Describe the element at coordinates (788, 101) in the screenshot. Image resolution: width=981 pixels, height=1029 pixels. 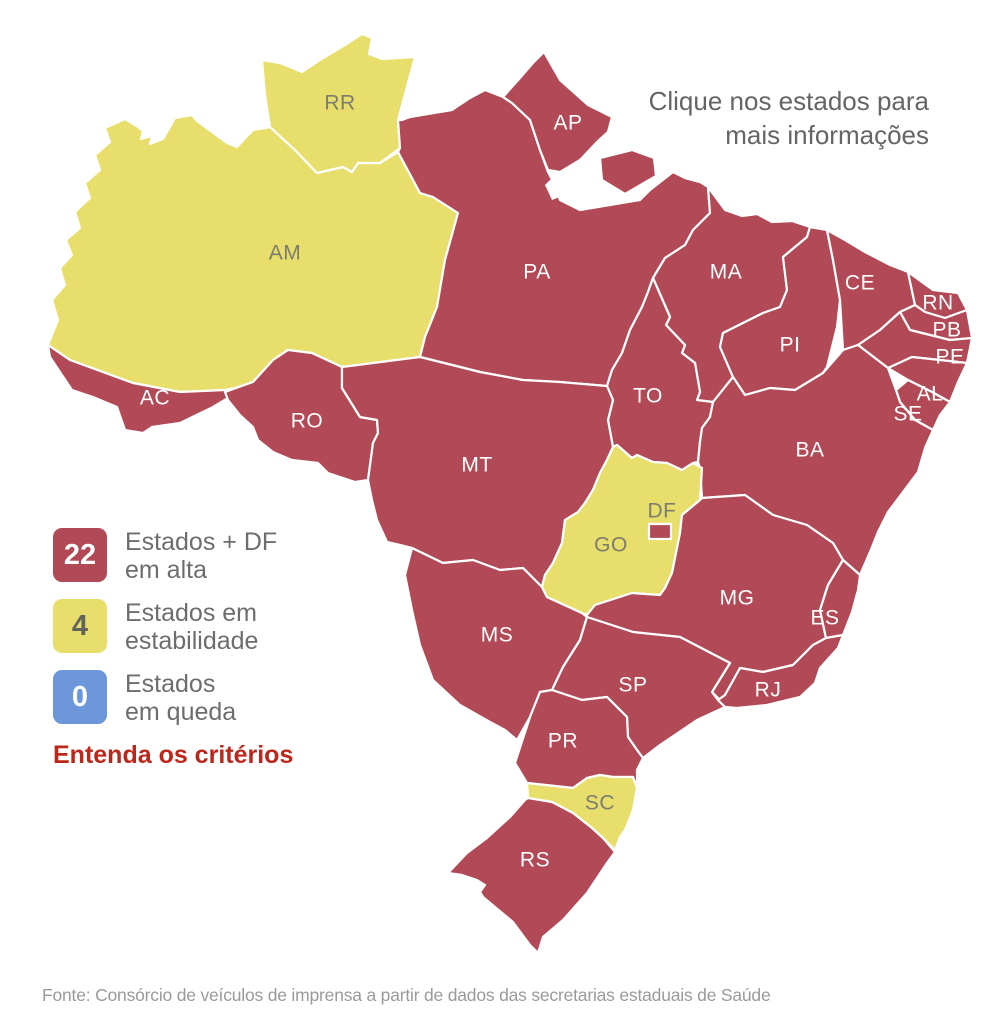
I see `map-instruction-line1: Clique nos estados para` at that location.